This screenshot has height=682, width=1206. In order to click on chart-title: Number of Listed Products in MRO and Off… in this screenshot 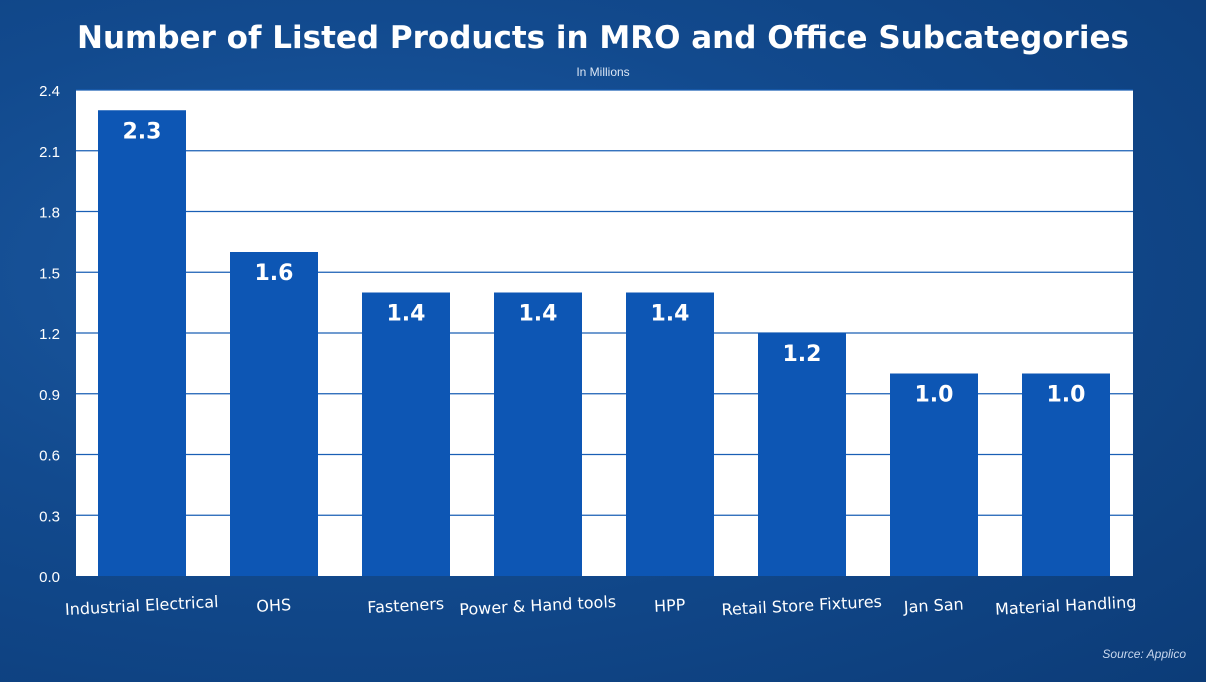, I will do `click(603, 38)`.